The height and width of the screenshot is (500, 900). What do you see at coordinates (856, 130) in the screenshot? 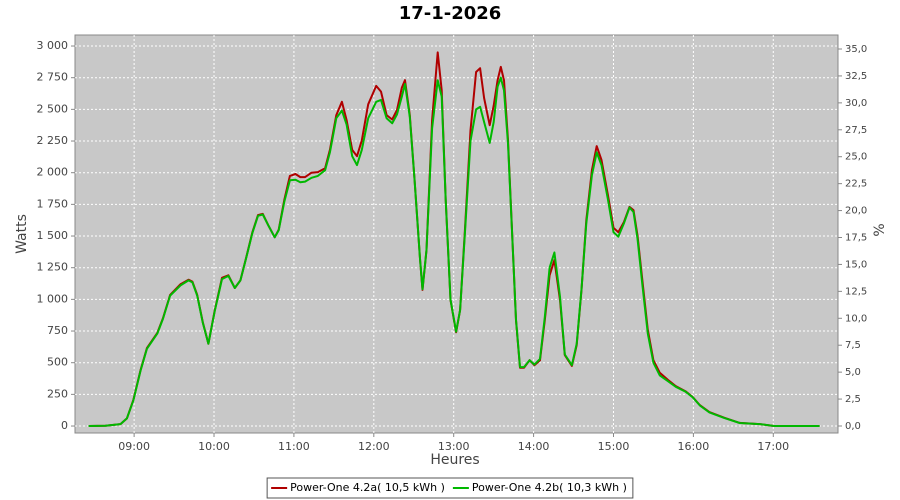
I see `y2-tick-label: 27,5` at bounding box center [856, 130].